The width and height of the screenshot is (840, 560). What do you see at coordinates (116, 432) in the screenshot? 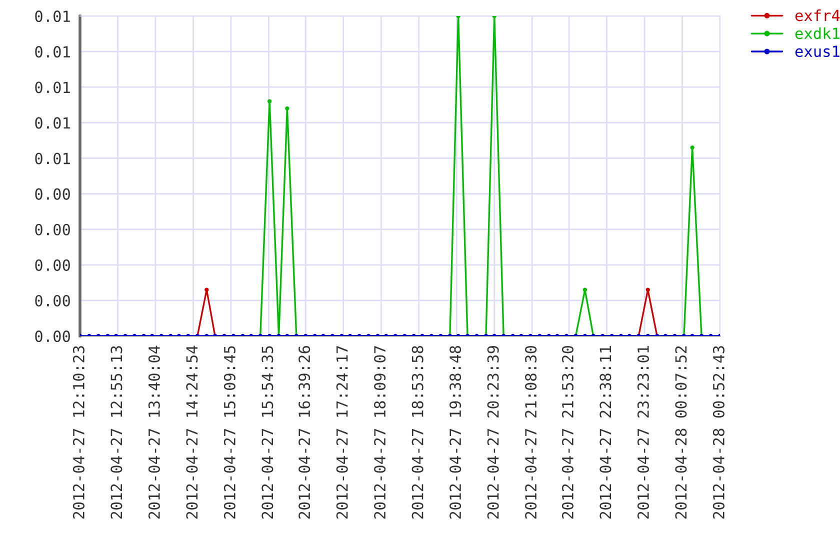
I see `x-tick-label: 2012-04-27 12:55:13` at bounding box center [116, 432].